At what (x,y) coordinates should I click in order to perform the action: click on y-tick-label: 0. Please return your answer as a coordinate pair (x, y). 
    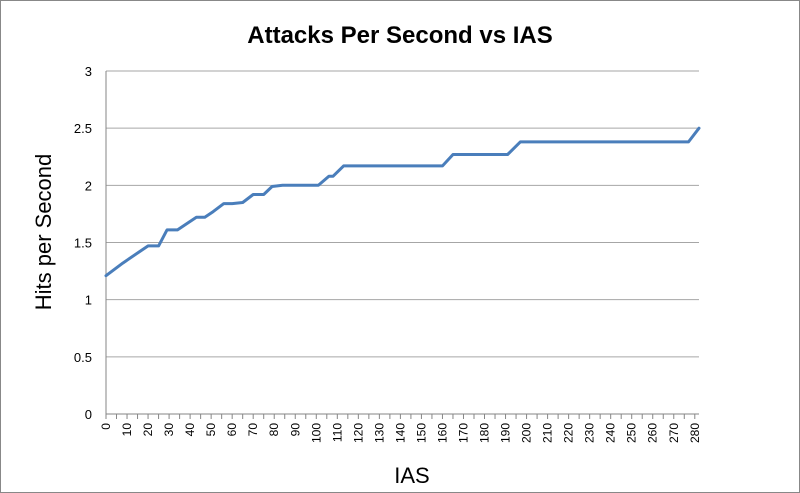
    Looking at the image, I should click on (88, 414).